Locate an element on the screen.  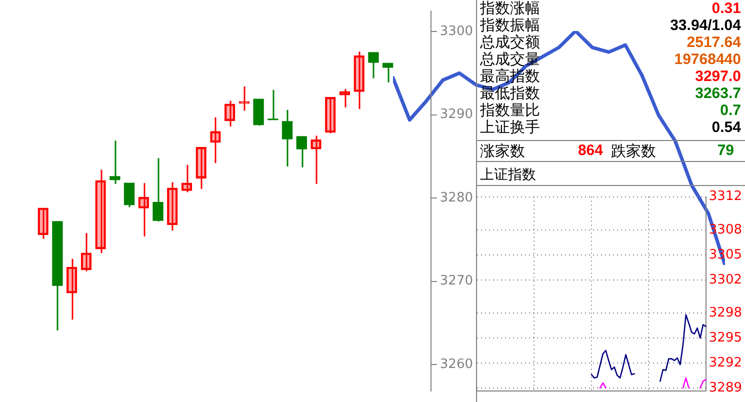
annotation: 上证换手 is located at coordinates (510, 127).